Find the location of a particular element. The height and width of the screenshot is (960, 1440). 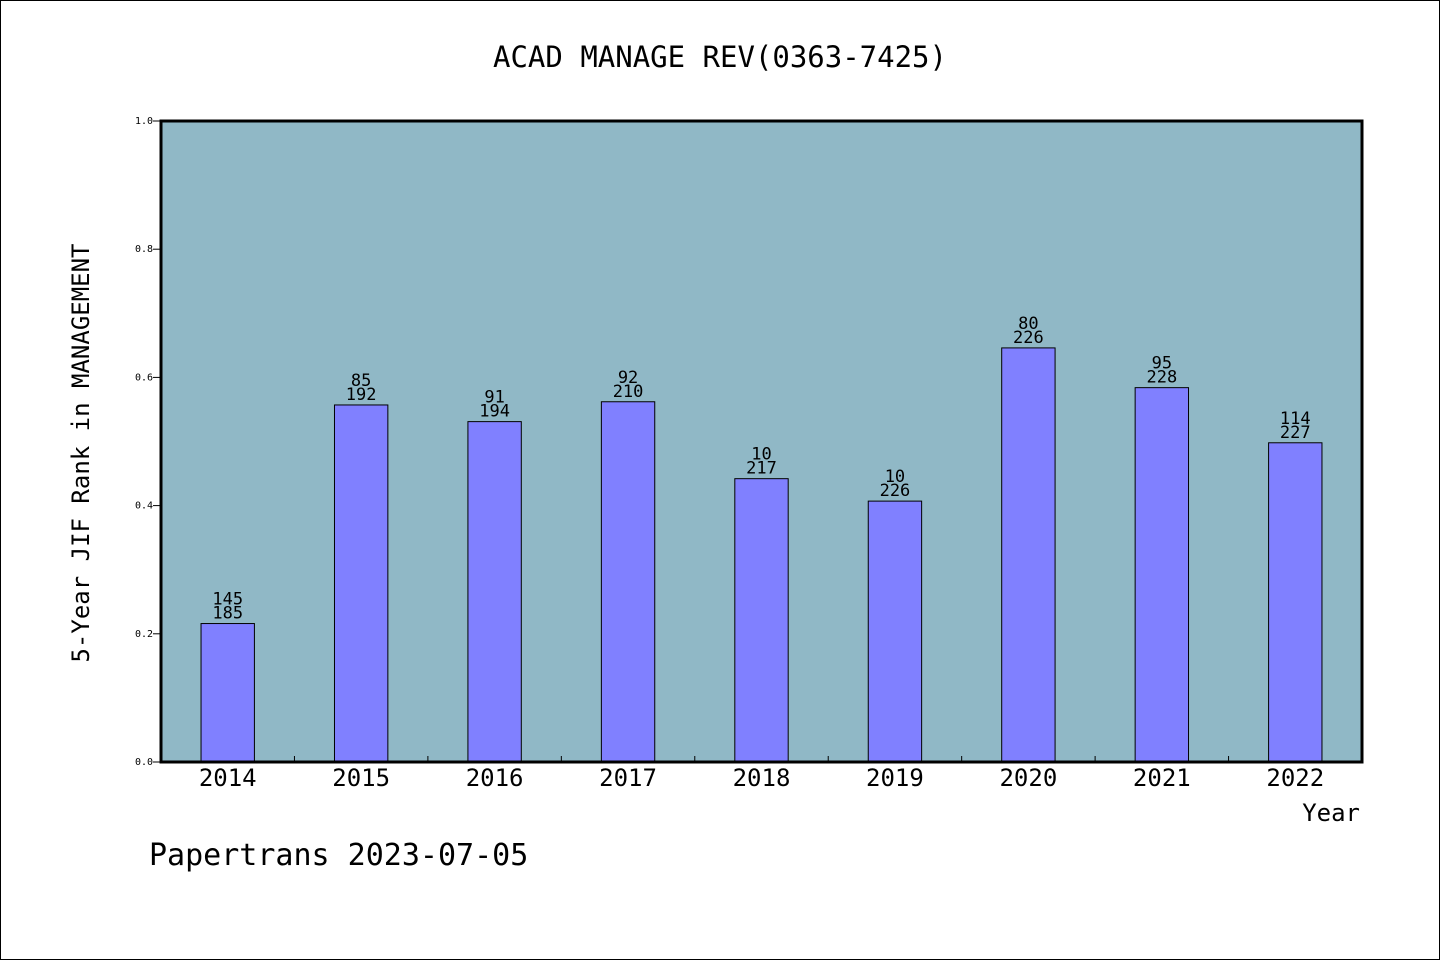

bar-label-top: 80 is located at coordinates (1028, 324).